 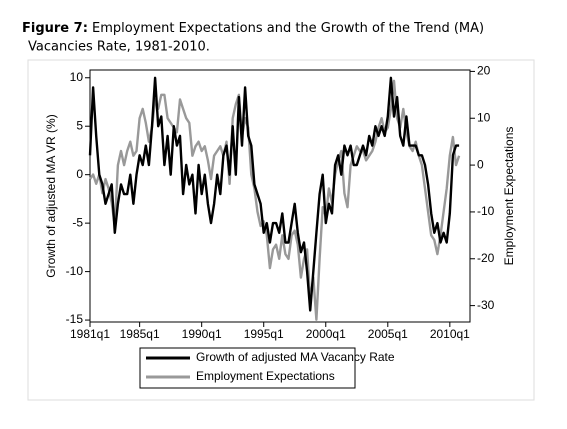 I want to click on y2-tick-label: 0, so click(x=480, y=164).